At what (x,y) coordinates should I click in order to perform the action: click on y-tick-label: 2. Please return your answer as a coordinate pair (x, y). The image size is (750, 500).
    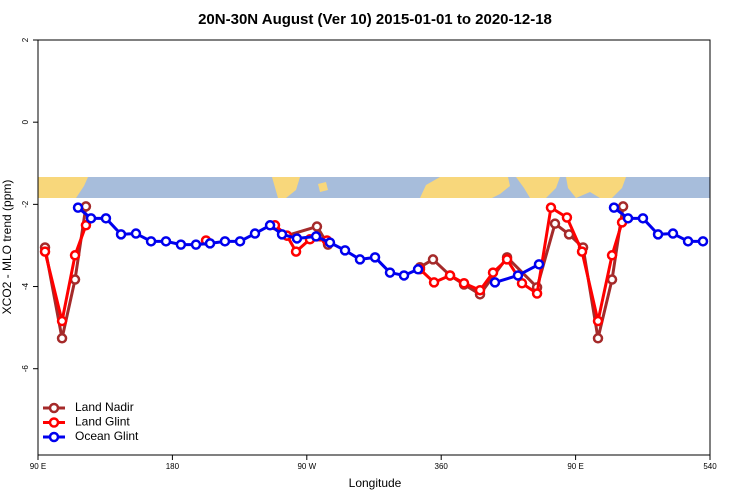
    Looking at the image, I should click on (25, 39).